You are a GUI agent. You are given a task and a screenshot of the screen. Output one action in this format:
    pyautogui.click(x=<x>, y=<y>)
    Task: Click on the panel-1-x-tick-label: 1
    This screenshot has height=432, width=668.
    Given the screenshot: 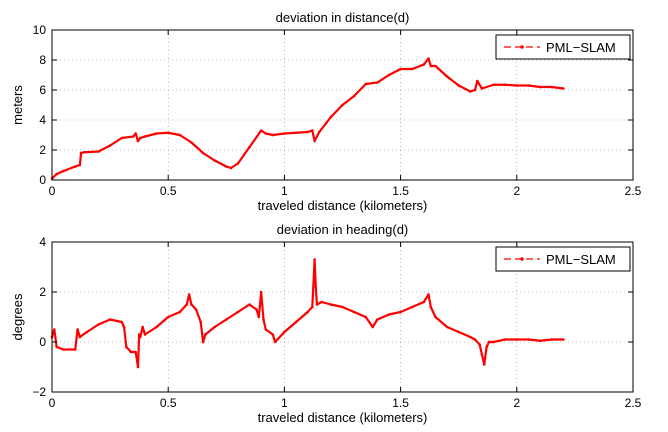 What is the action you would take?
    pyautogui.click(x=284, y=191)
    